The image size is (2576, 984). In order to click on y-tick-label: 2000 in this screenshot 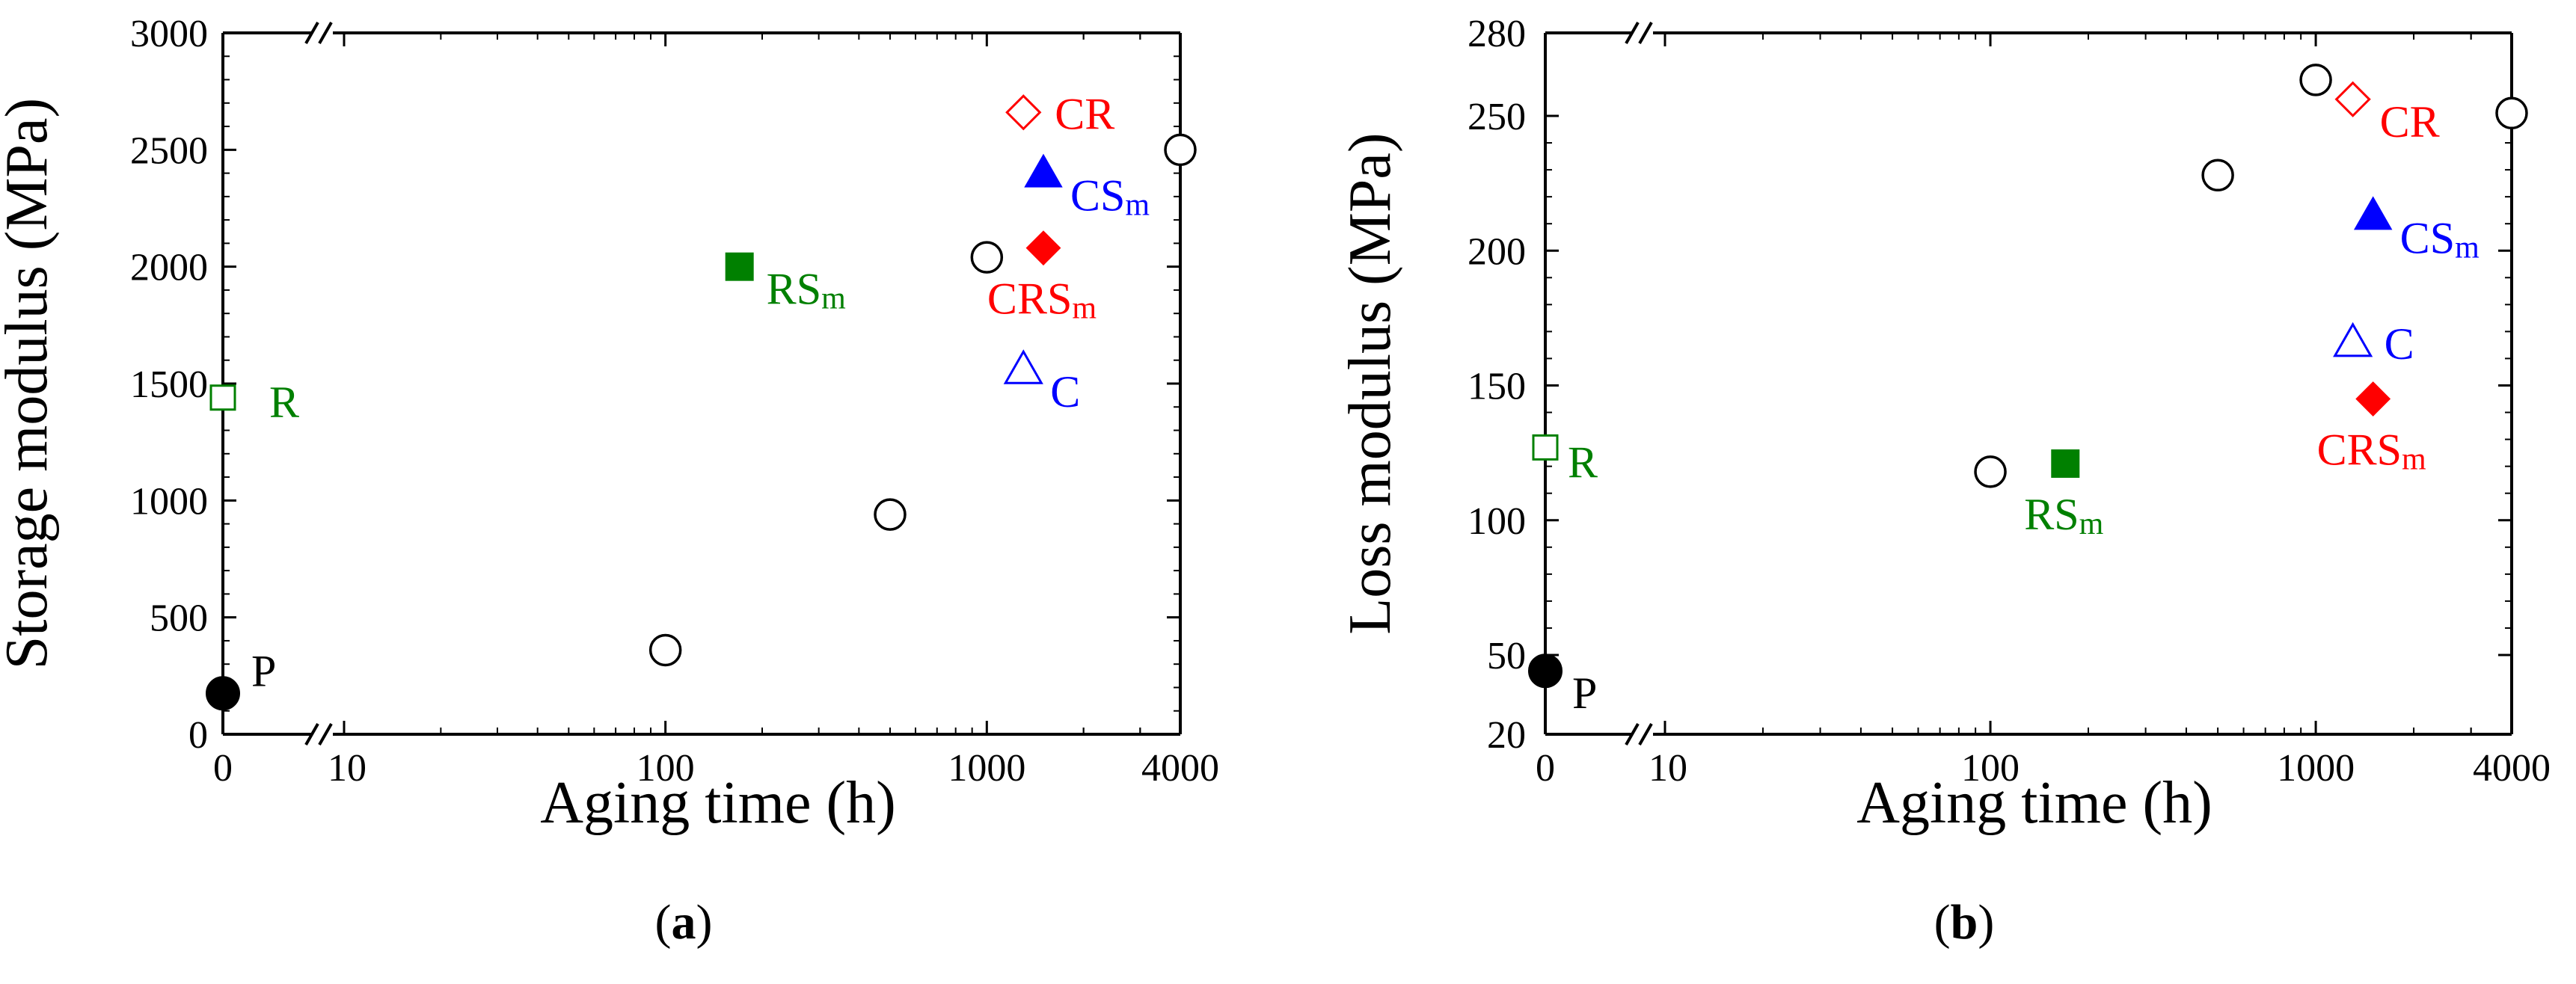, I will do `click(169, 268)`.